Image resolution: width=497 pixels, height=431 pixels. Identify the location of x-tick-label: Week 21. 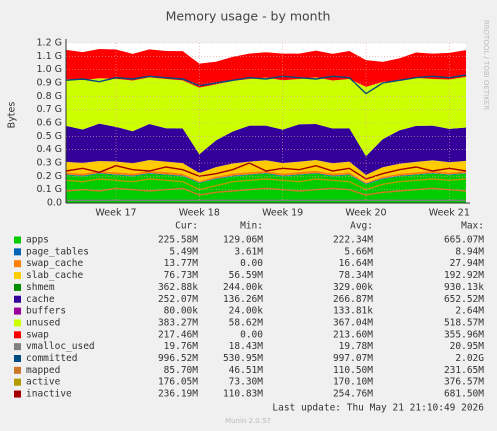
(449, 213).